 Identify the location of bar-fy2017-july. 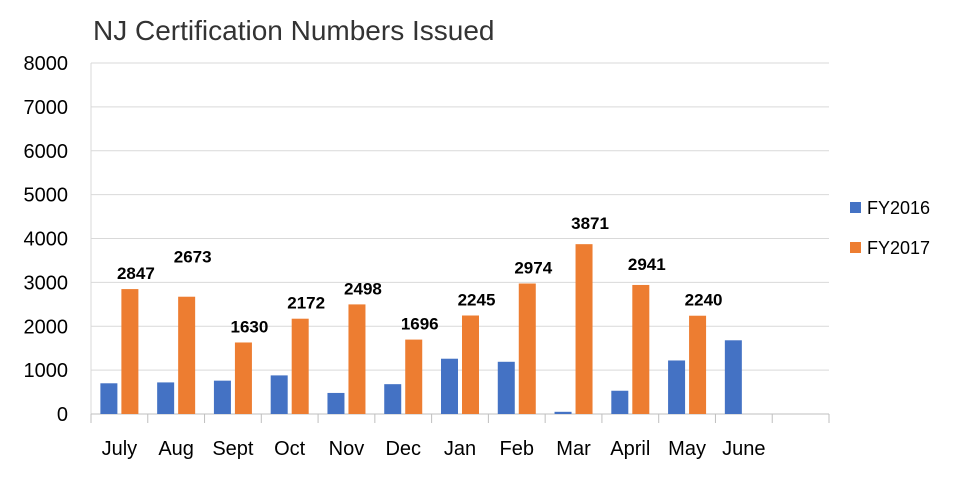
(130, 351).